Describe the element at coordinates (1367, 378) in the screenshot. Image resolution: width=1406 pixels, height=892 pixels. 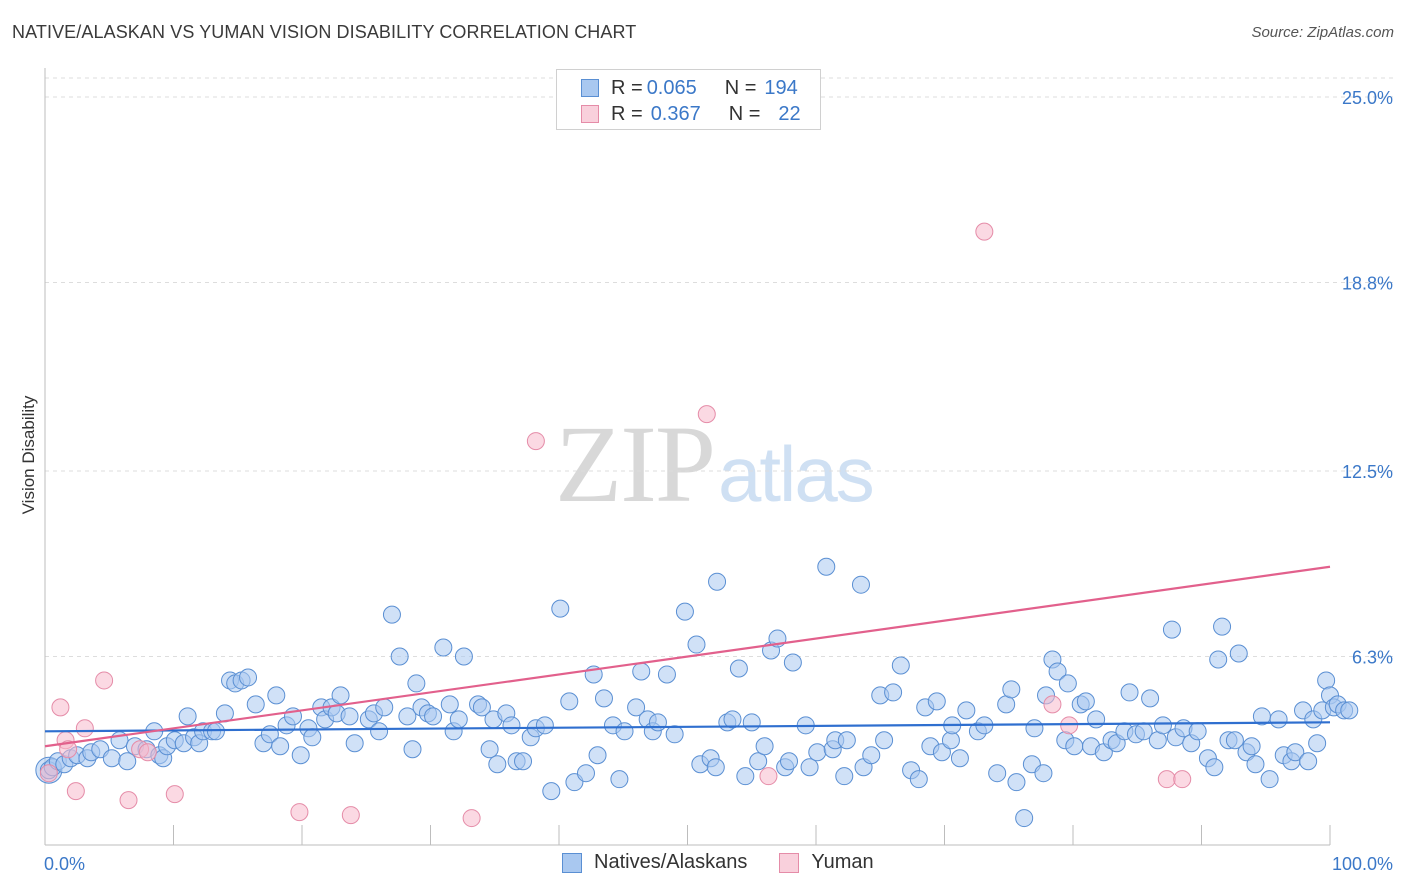
I see `y-tick-labels: 6.3% 12.5% 18.8% 25.0%` at that location.